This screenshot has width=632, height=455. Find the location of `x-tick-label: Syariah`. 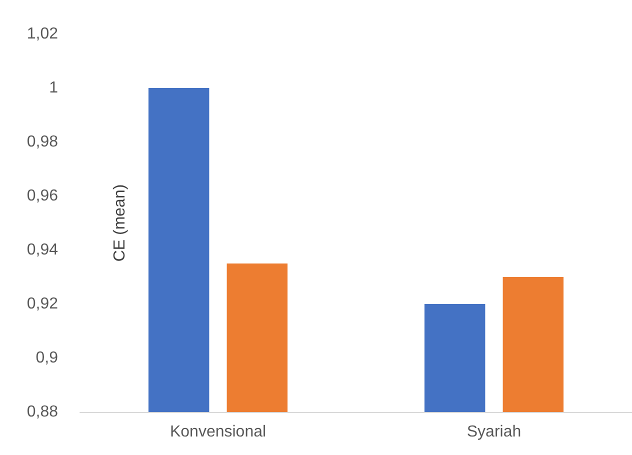

x-tick-label: Syariah is located at coordinates (494, 432).